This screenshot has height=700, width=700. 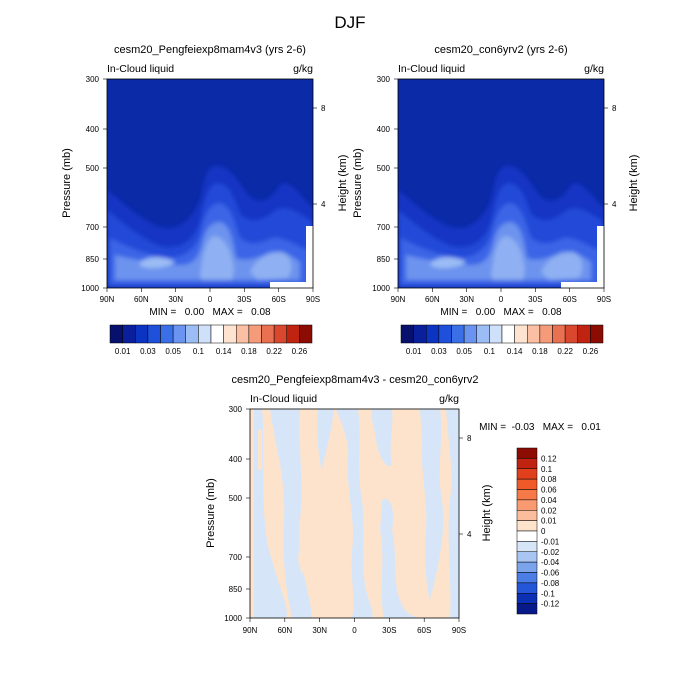 What do you see at coordinates (224, 351) in the screenshot?
I see `colorbar-label: 0.14` at bounding box center [224, 351].